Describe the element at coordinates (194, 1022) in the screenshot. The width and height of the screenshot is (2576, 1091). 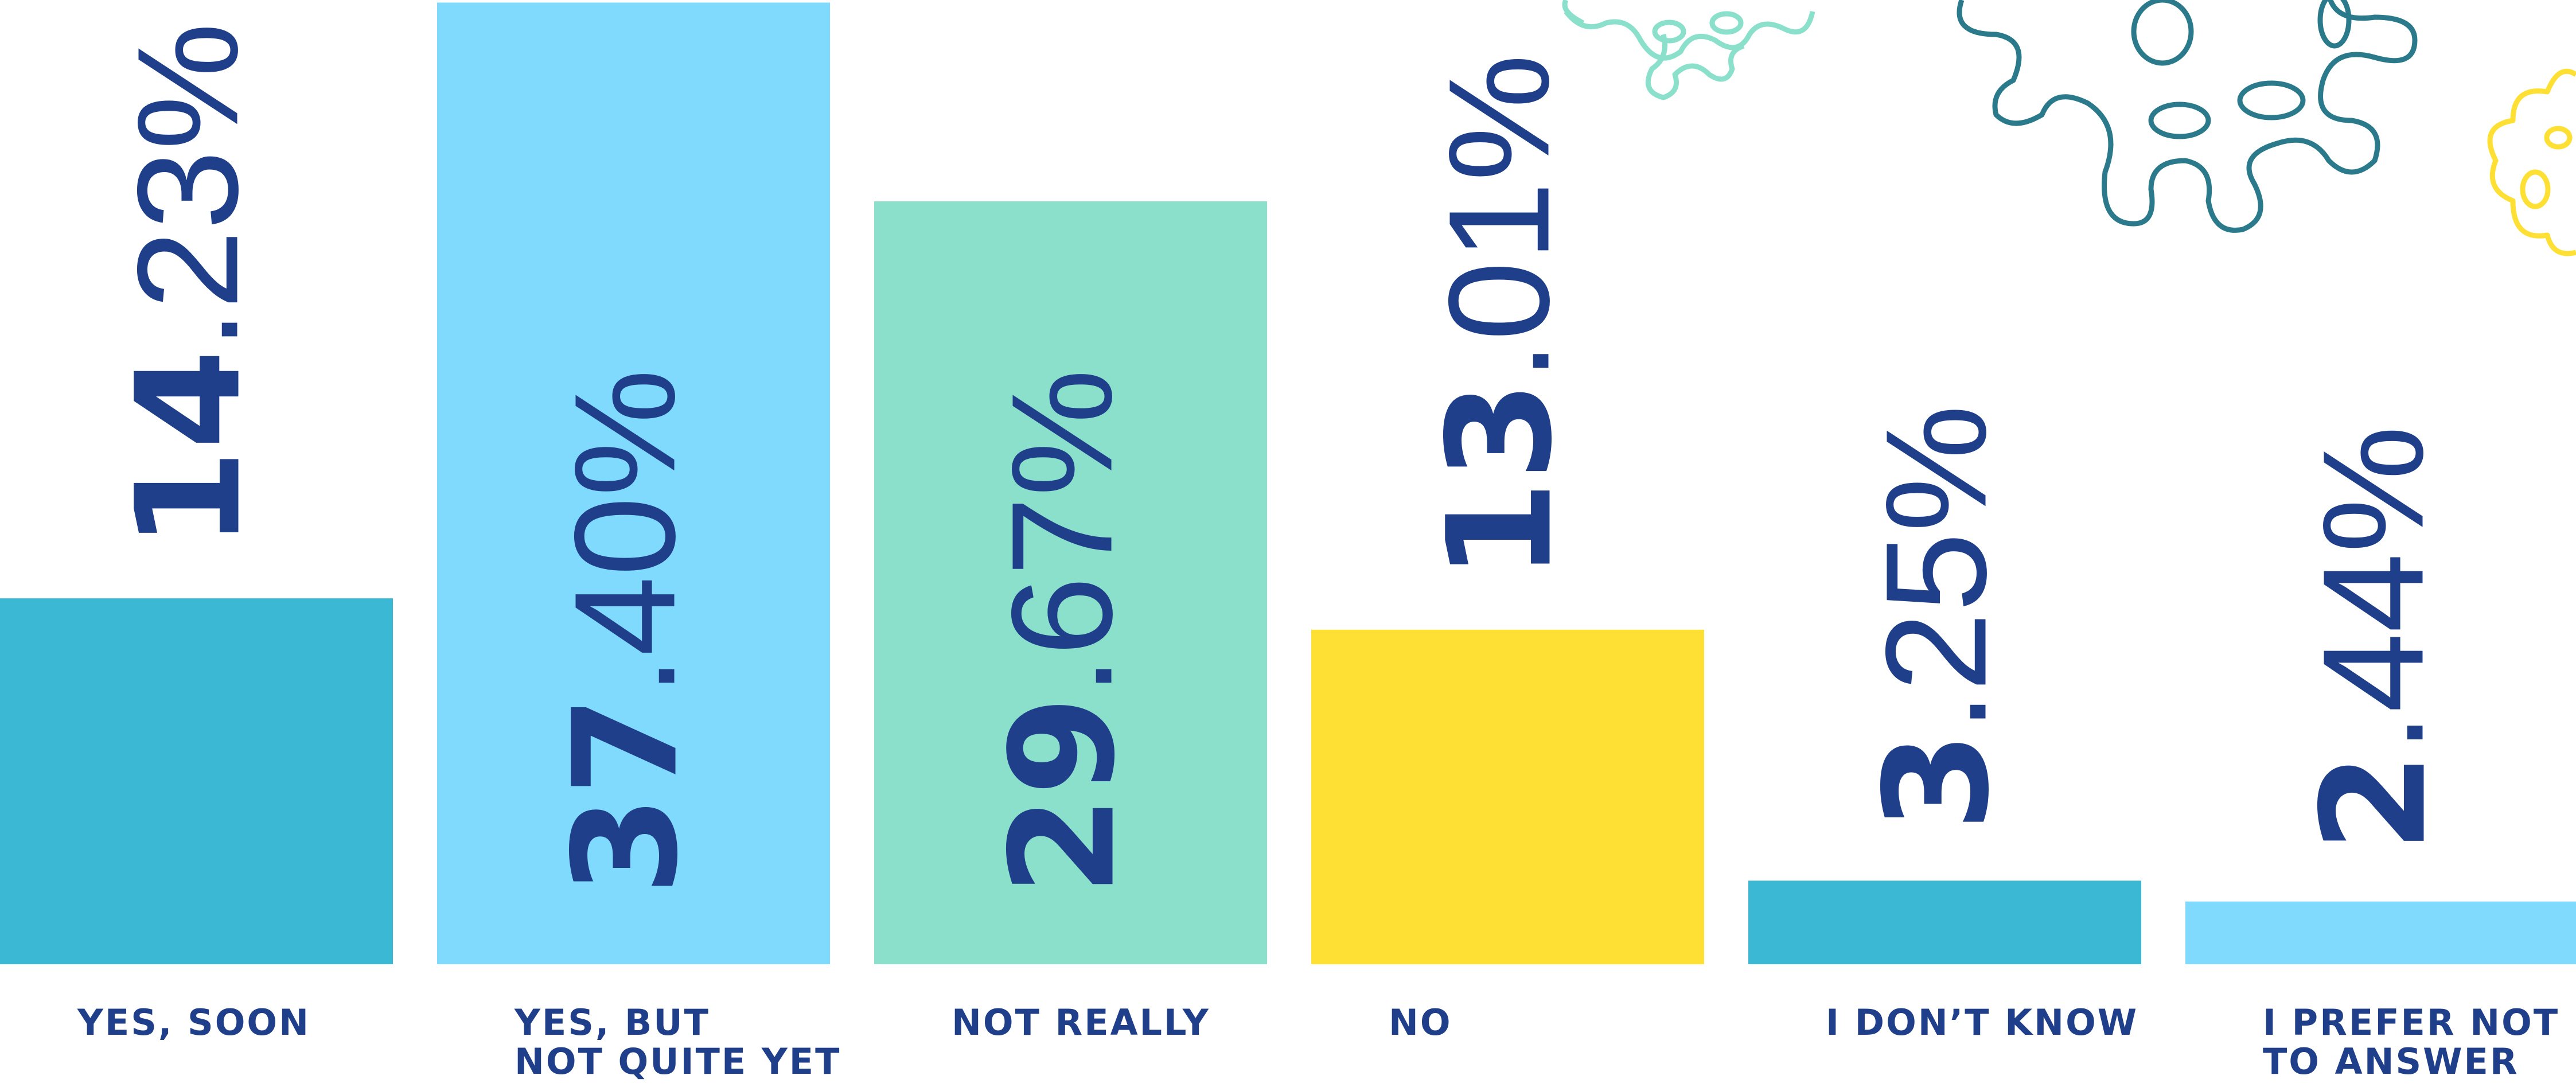
I see `x-tick-label: YES, SOON` at that location.